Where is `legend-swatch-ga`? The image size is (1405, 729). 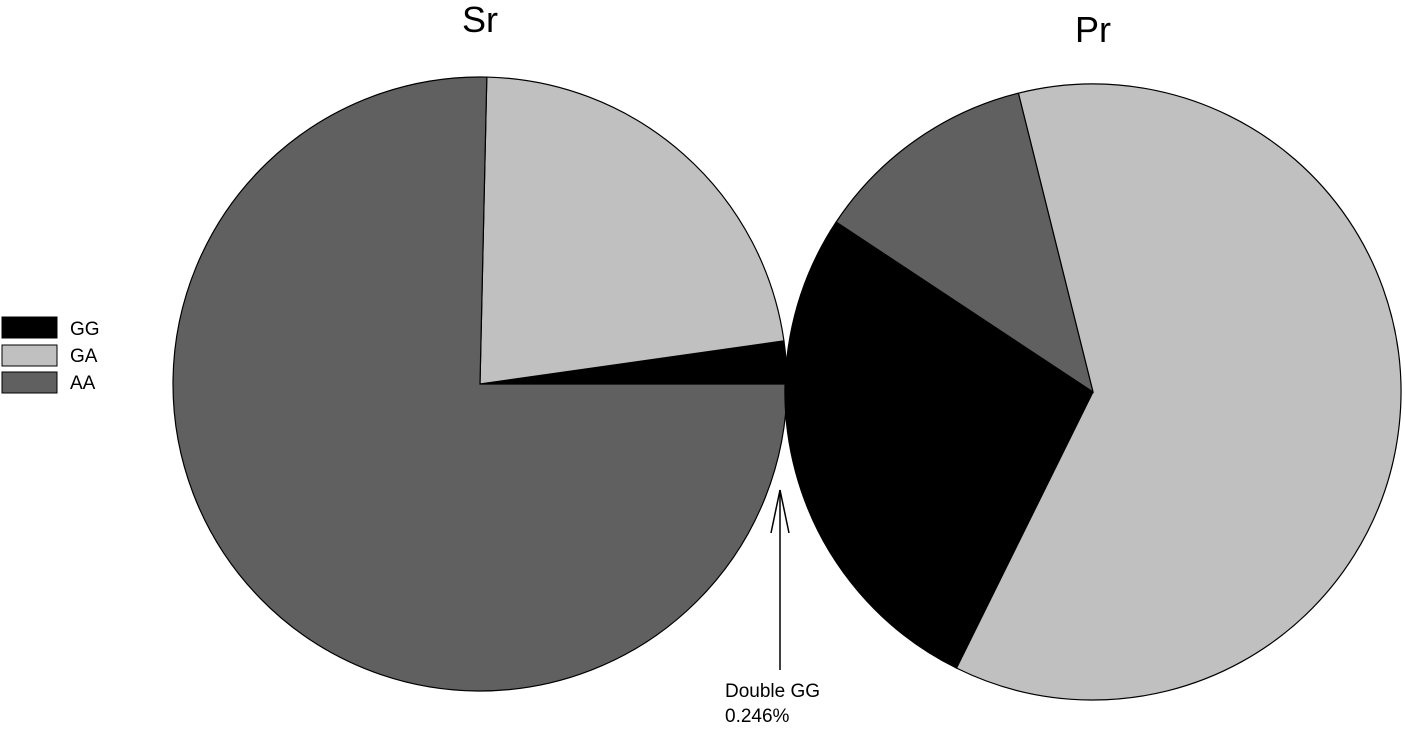
legend-swatch-ga is located at coordinates (29, 355).